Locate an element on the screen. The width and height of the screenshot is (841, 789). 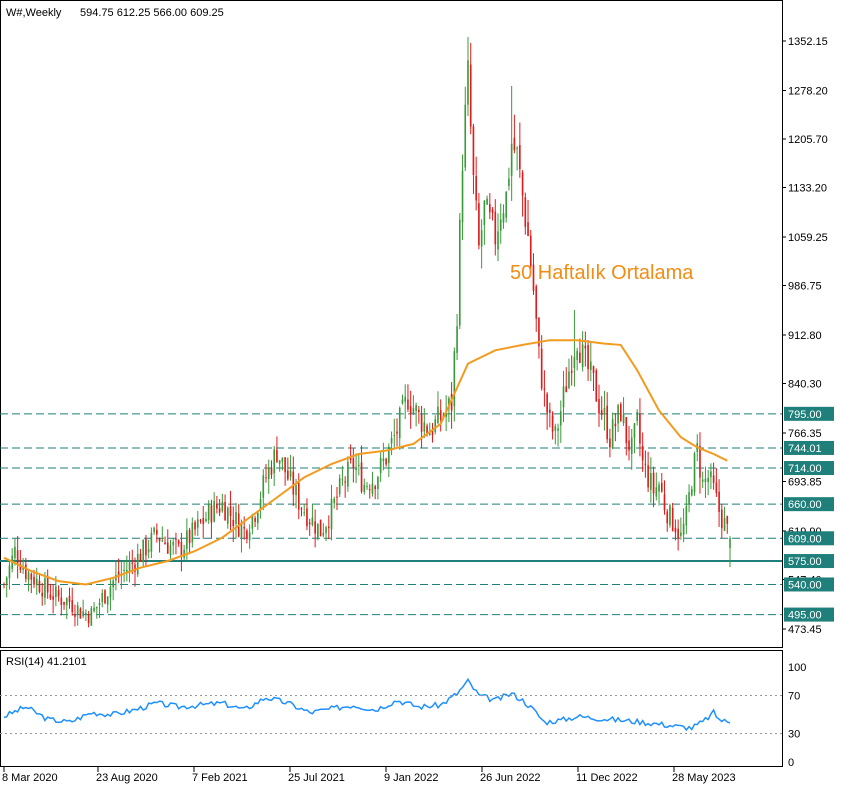
rsi-tick-label: 0 is located at coordinates (791, 763).